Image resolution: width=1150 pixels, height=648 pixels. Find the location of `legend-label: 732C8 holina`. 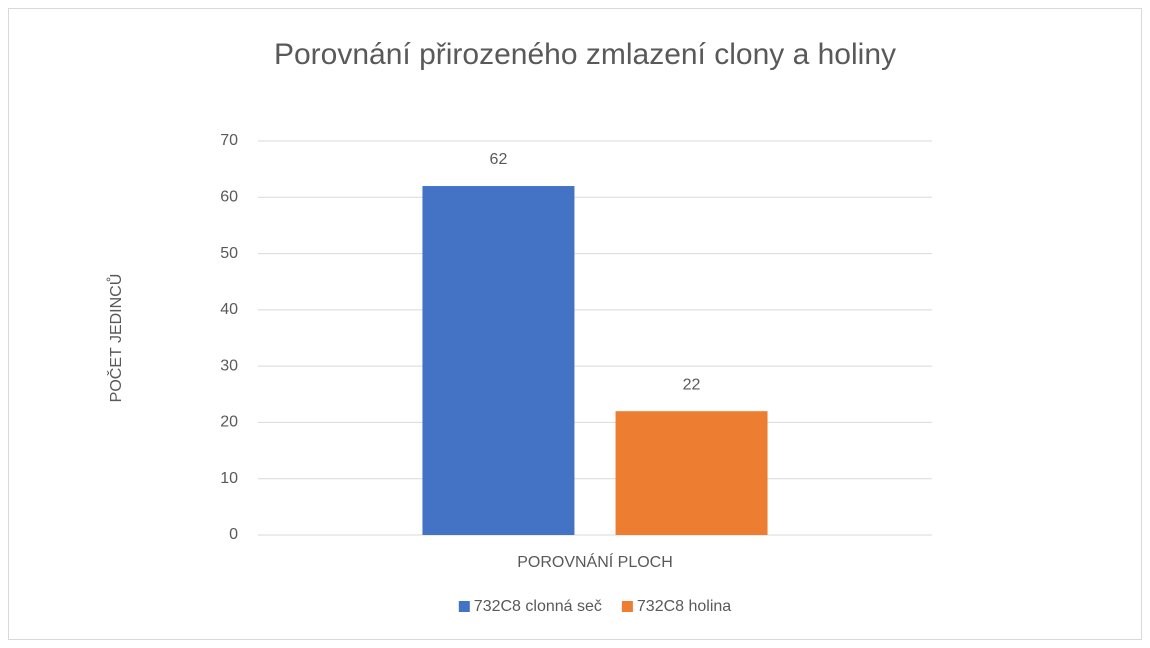

legend-label: 732C8 holina is located at coordinates (684, 606).